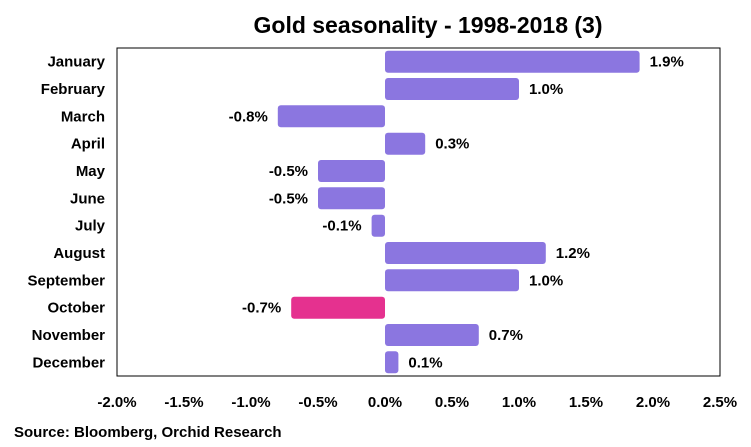  What do you see at coordinates (79, 253) in the screenshot?
I see `category-label-august: August` at bounding box center [79, 253].